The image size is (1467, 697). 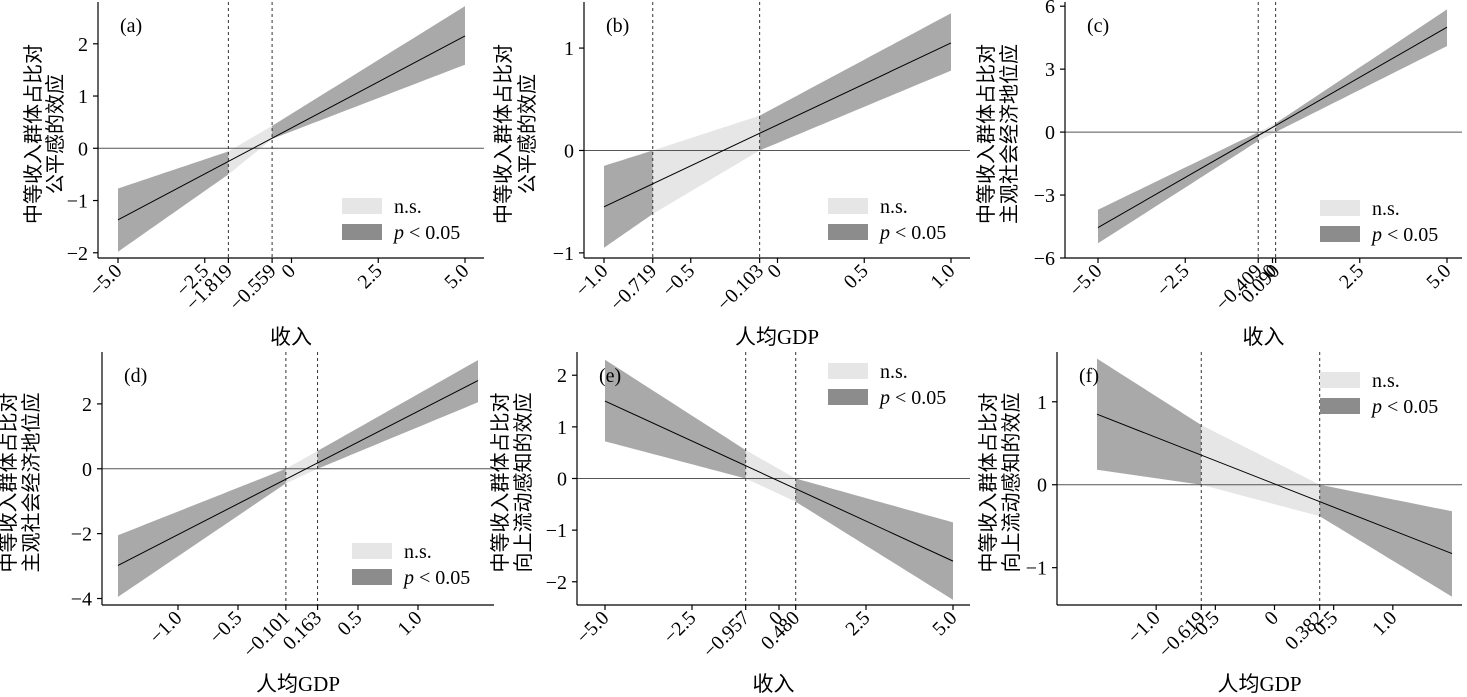 What do you see at coordinates (527, 134) in the screenshot?
I see `y-axis-title-line: 公平感的效应` at bounding box center [527, 134].